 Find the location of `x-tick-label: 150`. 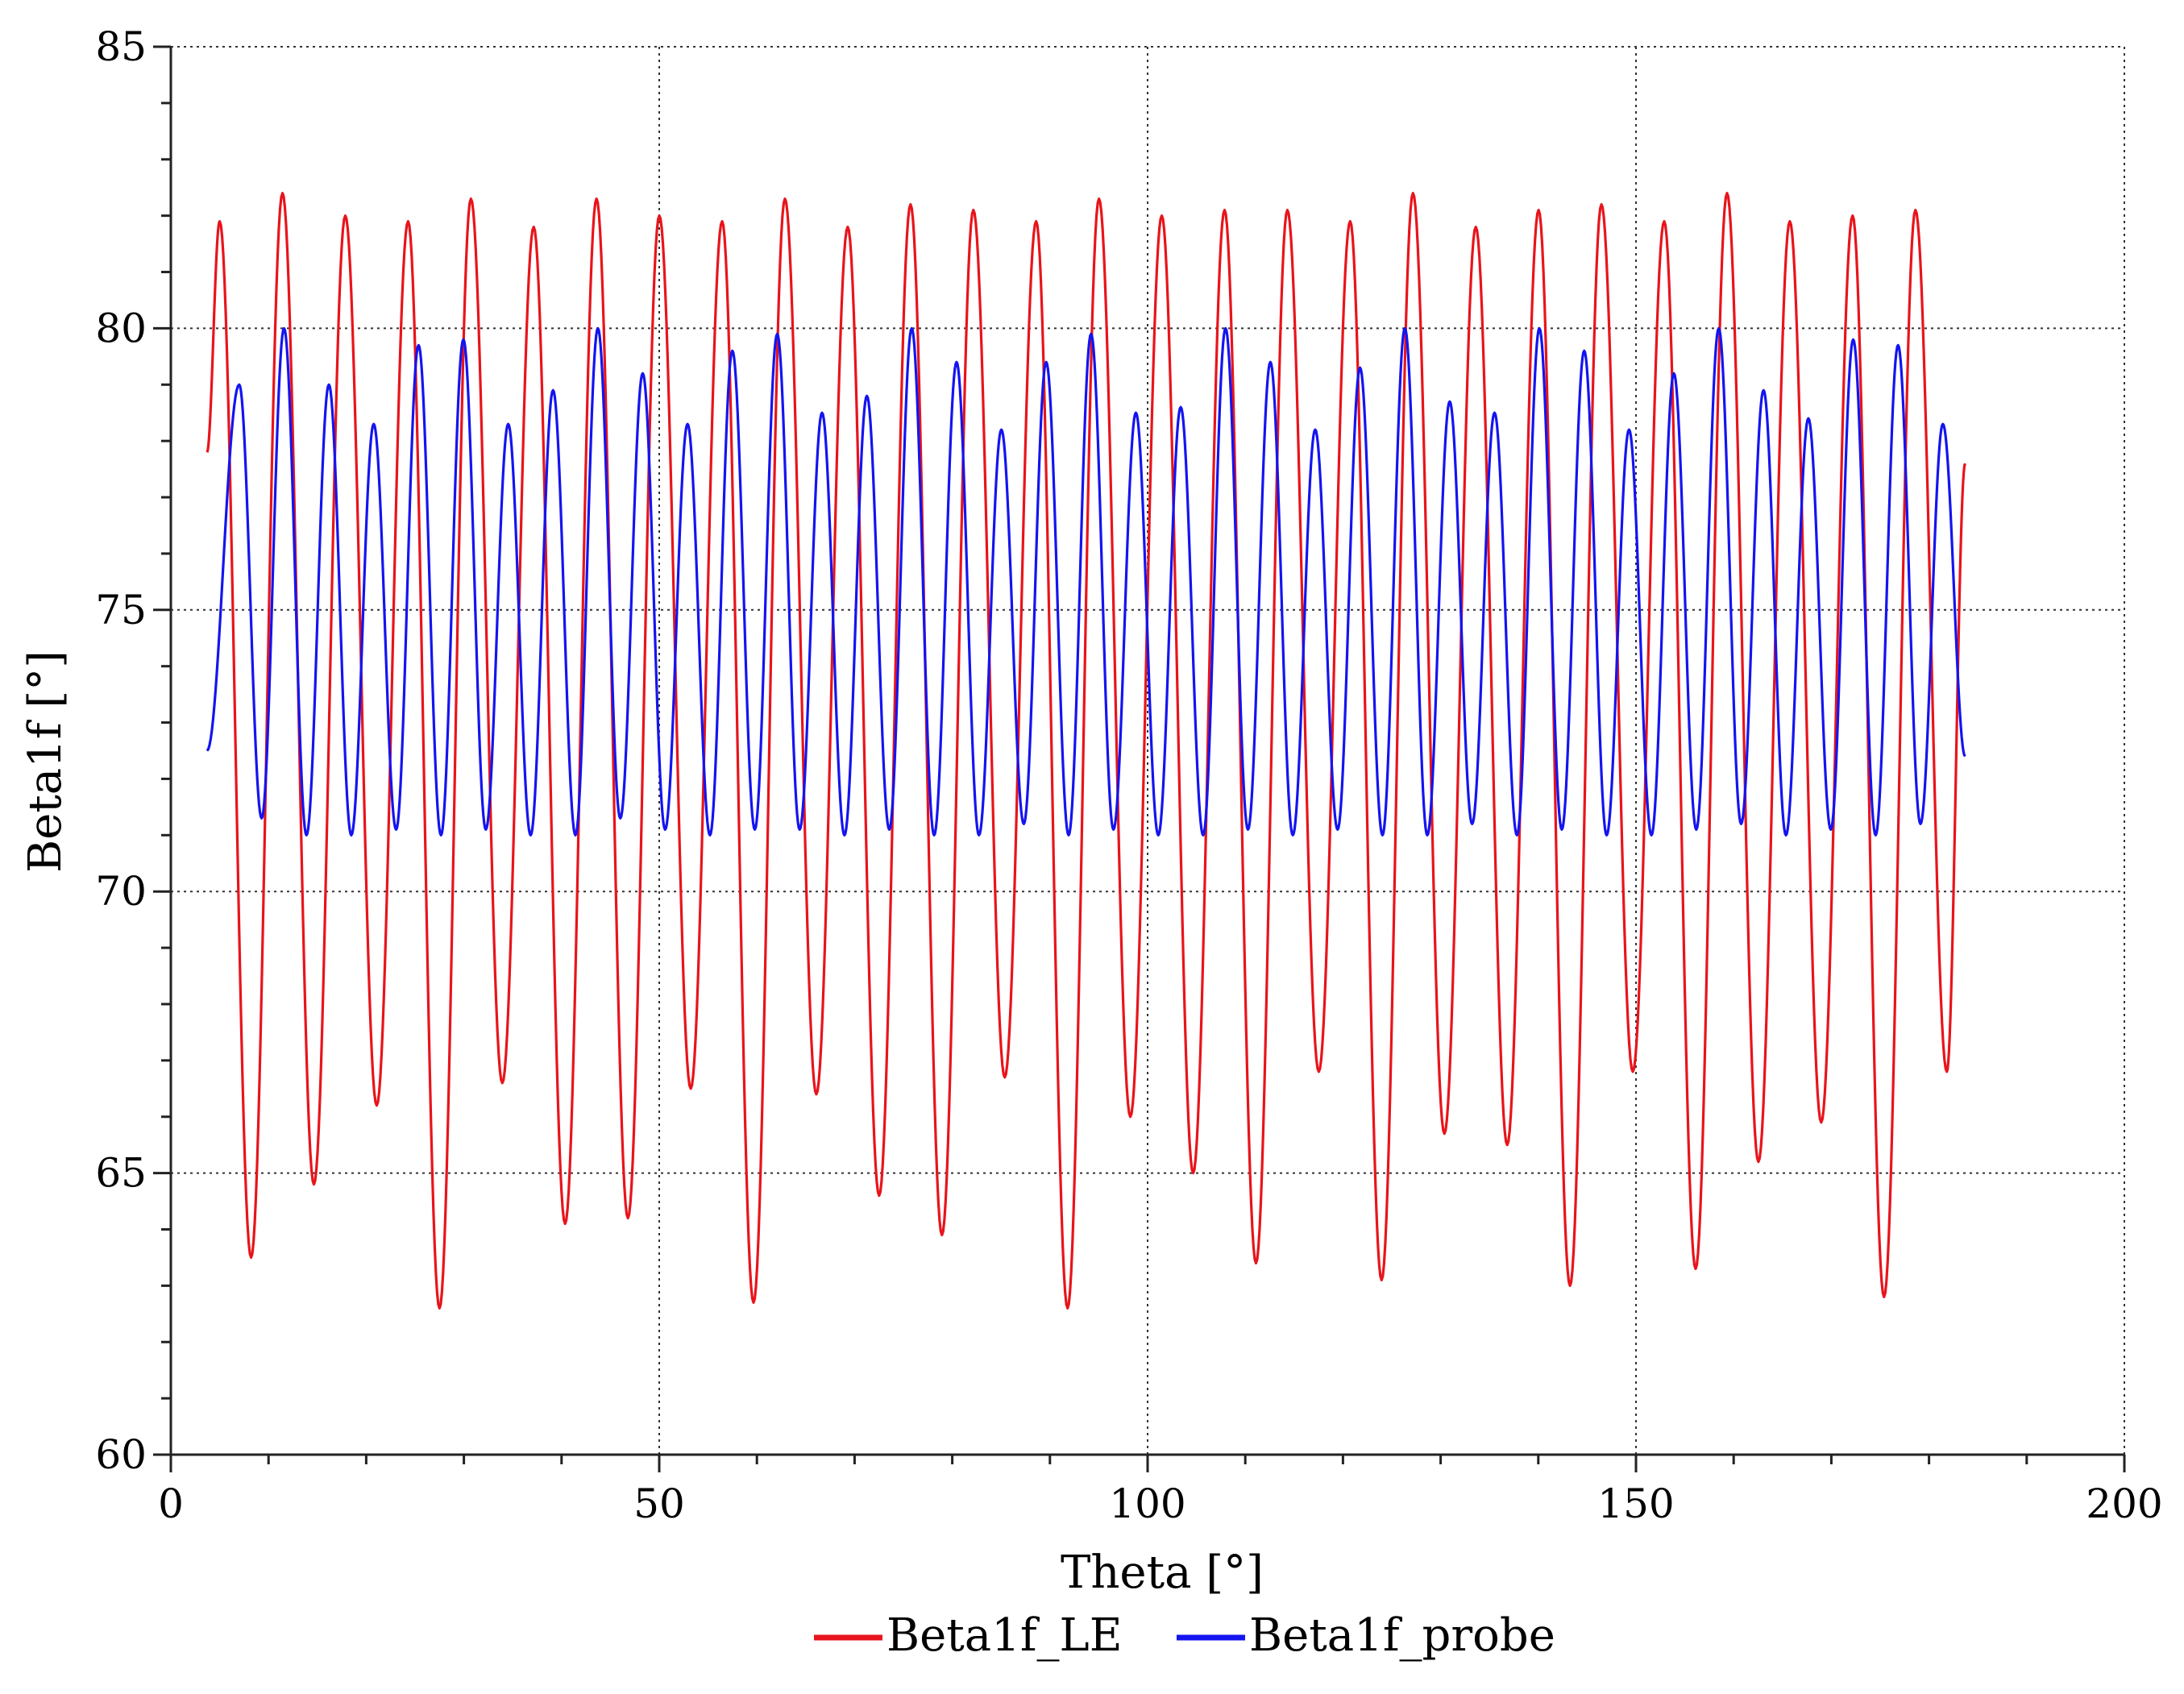

x-tick-label: 150 is located at coordinates (1635, 1503).